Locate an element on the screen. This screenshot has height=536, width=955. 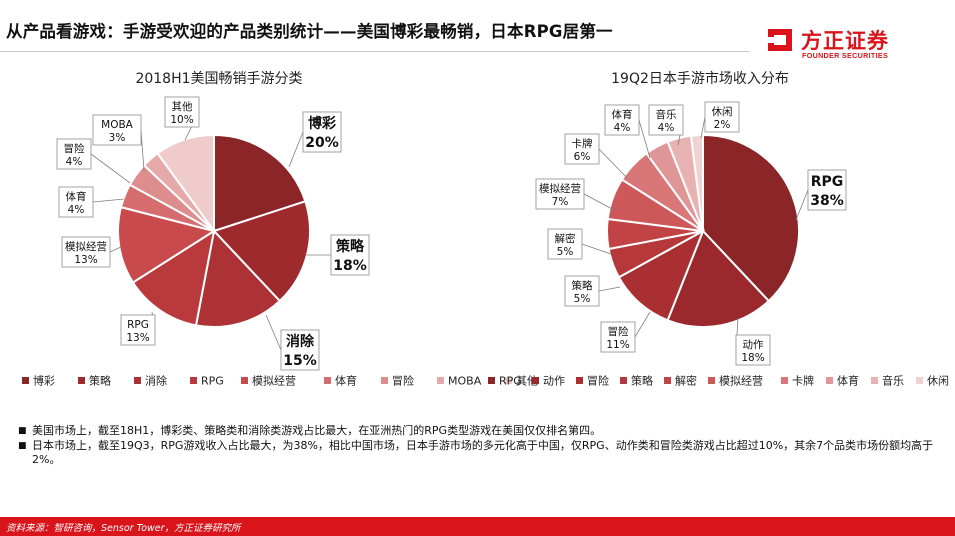
slice-label: 其他 is located at coordinates (182, 106).